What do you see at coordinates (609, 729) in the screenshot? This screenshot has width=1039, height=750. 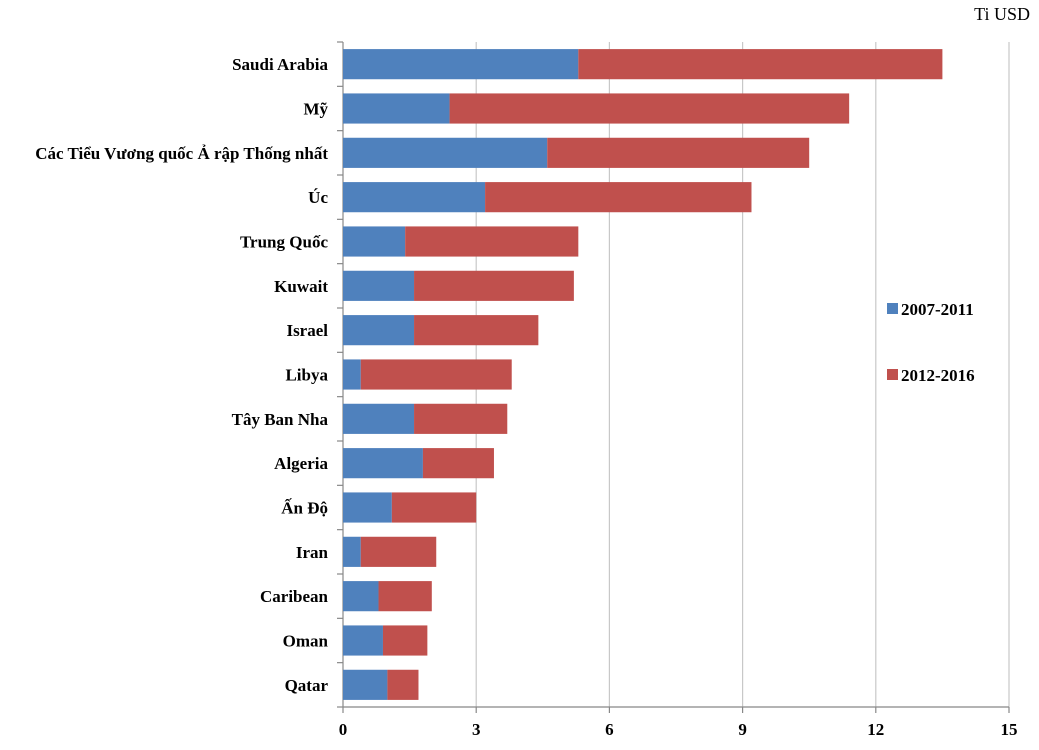 I see `x-tick-label-2: 6` at bounding box center [609, 729].